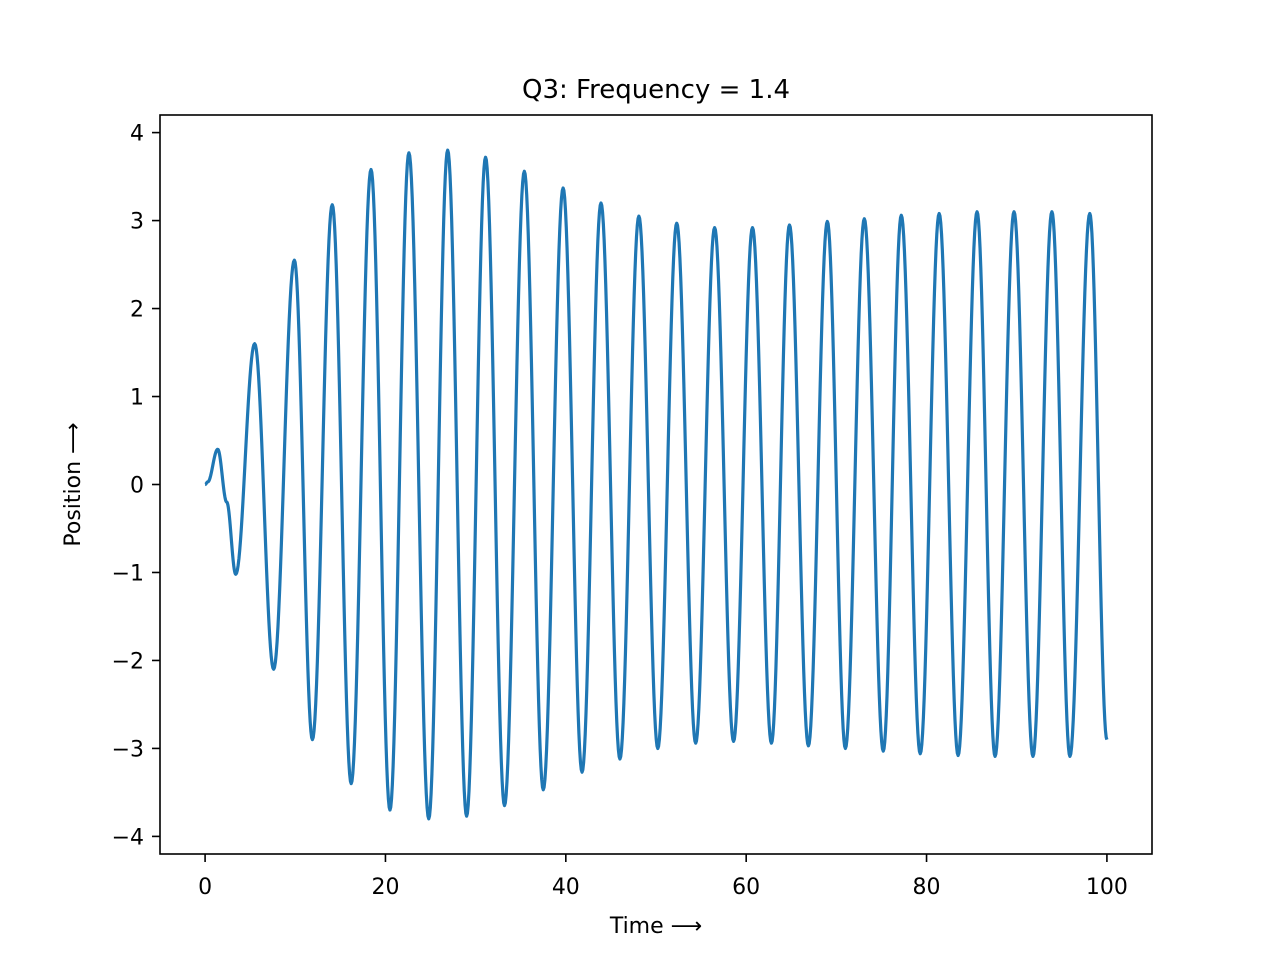 The height and width of the screenshot is (960, 1280). I want to click on x-tick-label: 60, so click(746, 887).